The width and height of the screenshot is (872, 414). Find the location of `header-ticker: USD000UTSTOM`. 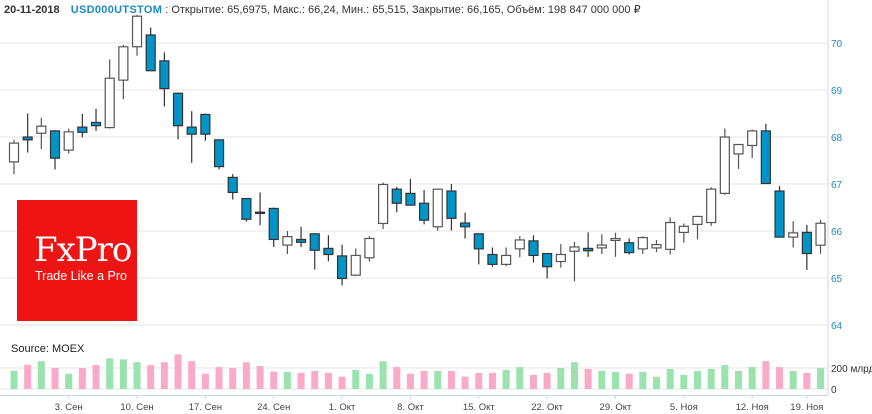

header-ticker: USD000UTSTOM is located at coordinates (116, 10).